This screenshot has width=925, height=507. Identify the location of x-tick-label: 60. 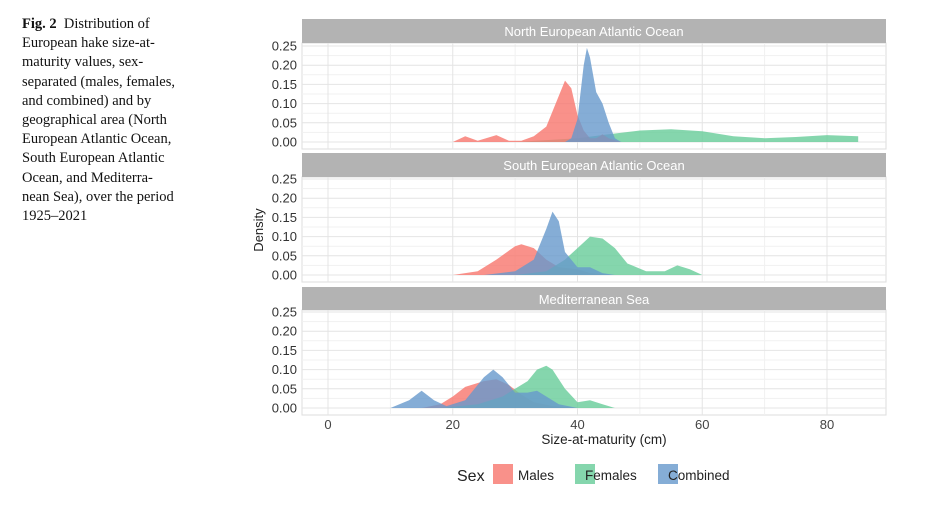
(702, 424).